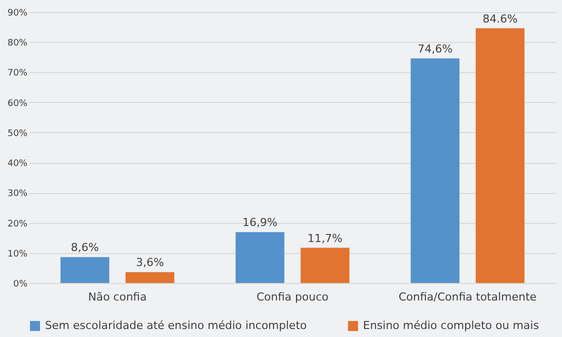  Describe the element at coordinates (84, 247) in the screenshot. I see `data-label: 8,6%` at that location.